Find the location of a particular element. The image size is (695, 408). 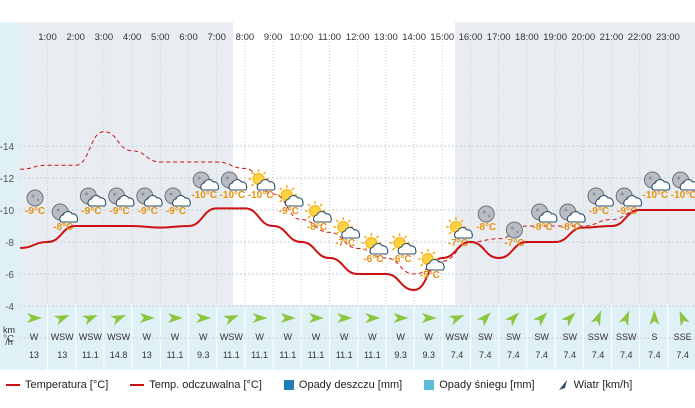

wind-direction-label: SSW is located at coordinates (598, 337).